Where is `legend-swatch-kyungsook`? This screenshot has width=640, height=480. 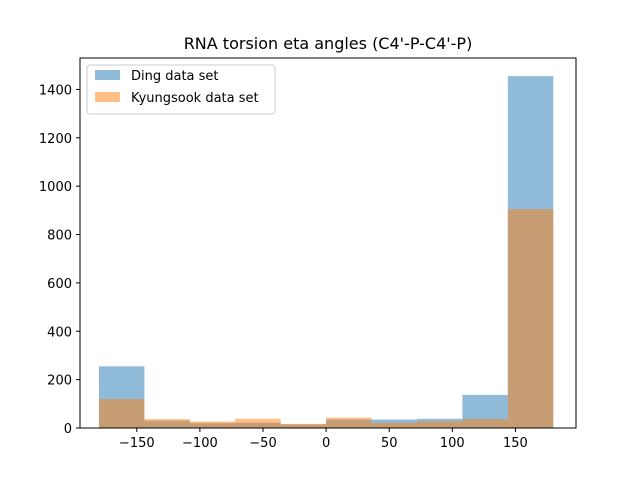
legend-swatch-kyungsook is located at coordinates (107, 97).